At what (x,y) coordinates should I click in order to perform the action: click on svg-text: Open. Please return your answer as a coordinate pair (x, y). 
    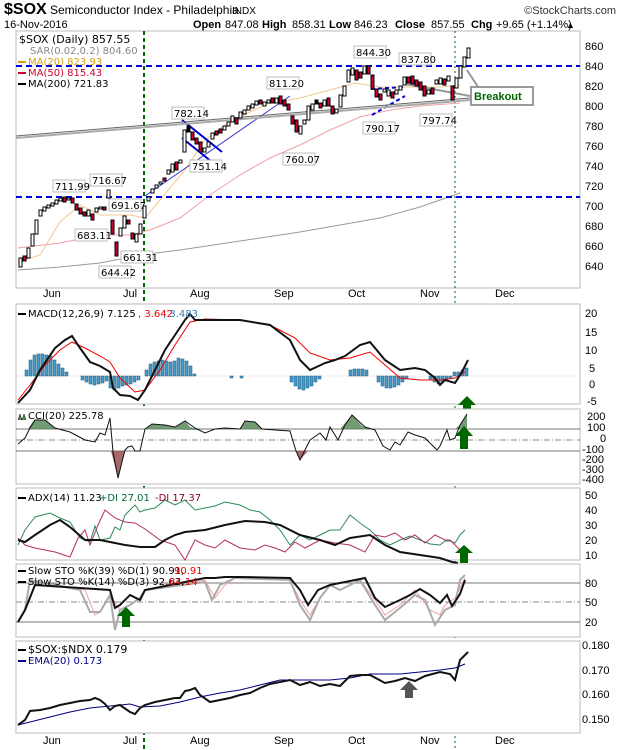
    Looking at the image, I should click on (207, 25).